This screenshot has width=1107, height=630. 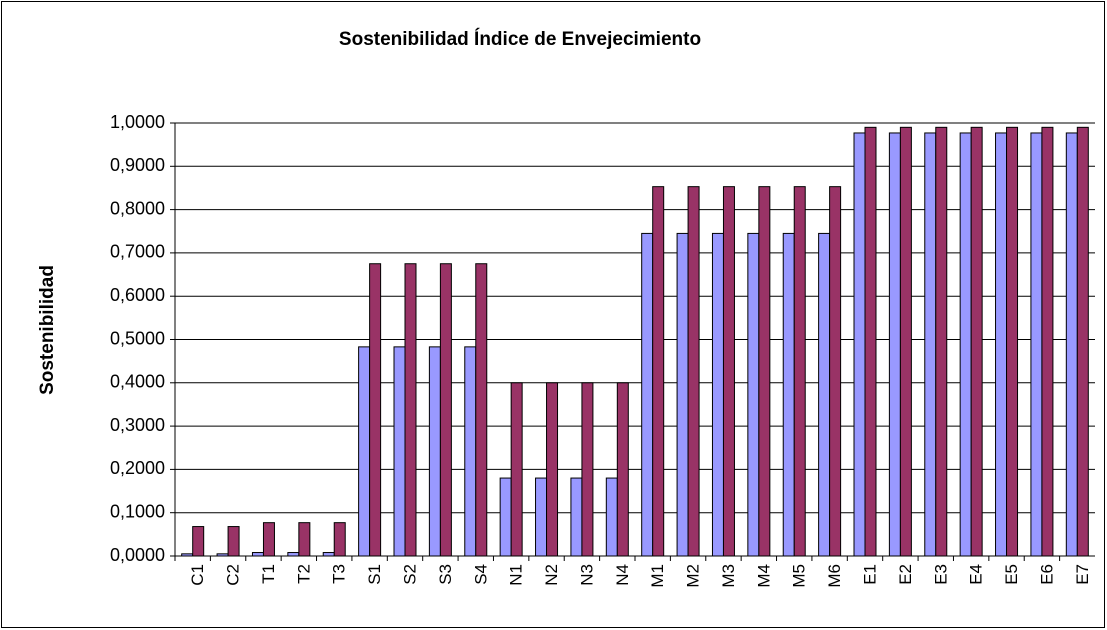 I want to click on y-tick-label: 1,0000, so click(x=137, y=122).